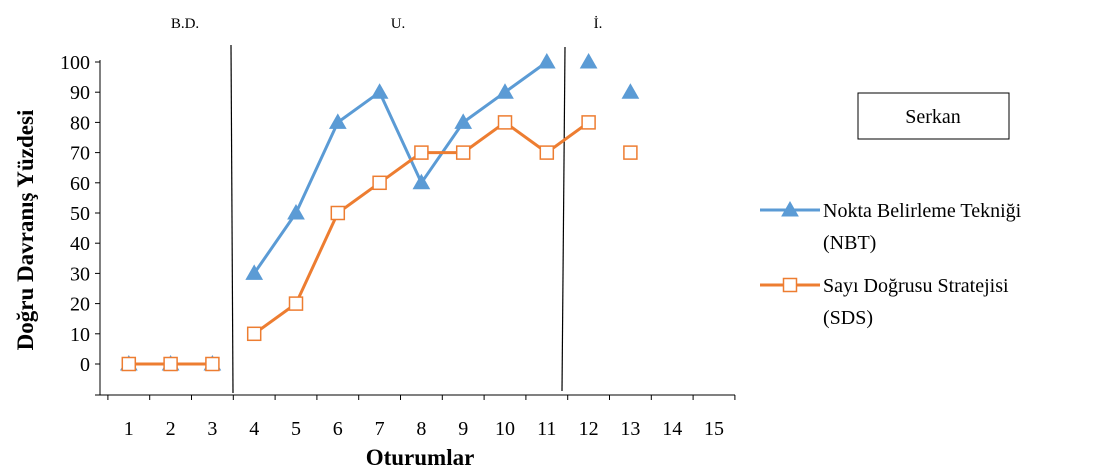 This screenshot has height=473, width=1093. I want to click on phase-label-intervention: U., so click(398, 24).